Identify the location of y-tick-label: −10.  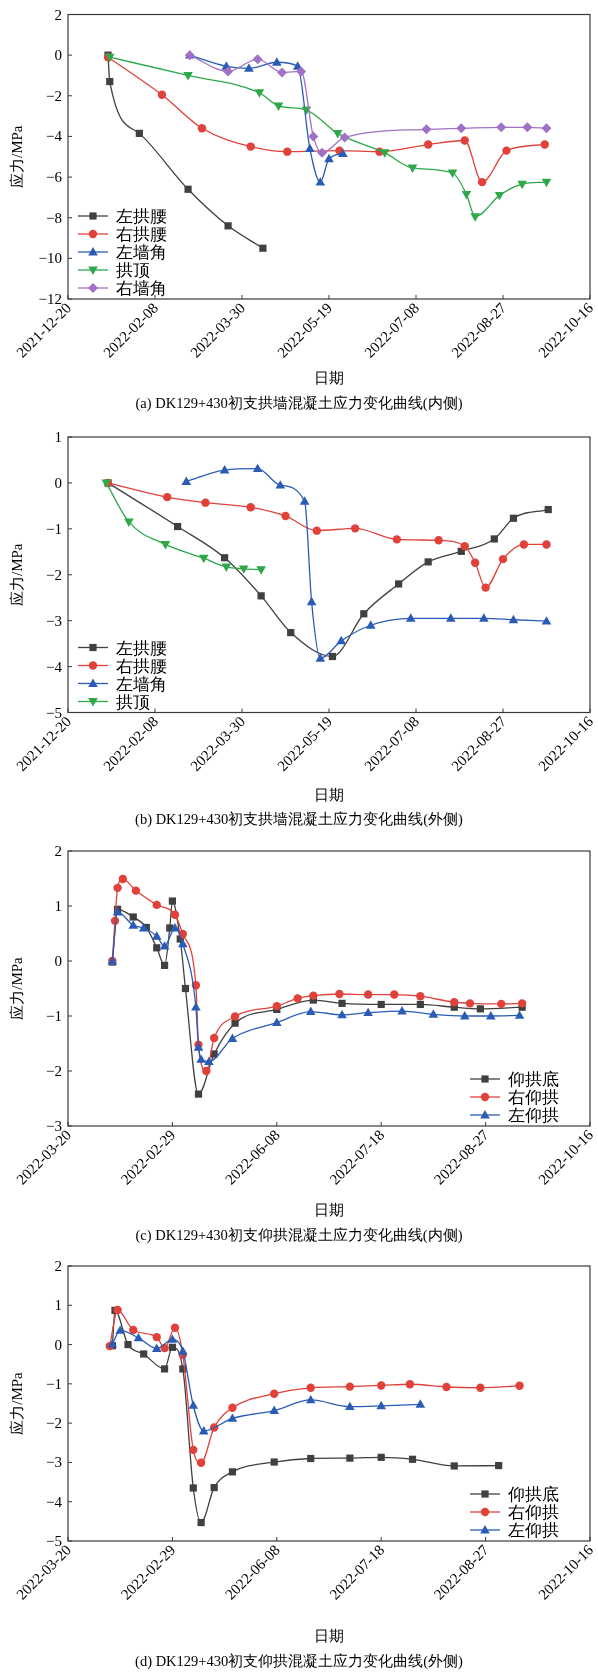
(50, 258).